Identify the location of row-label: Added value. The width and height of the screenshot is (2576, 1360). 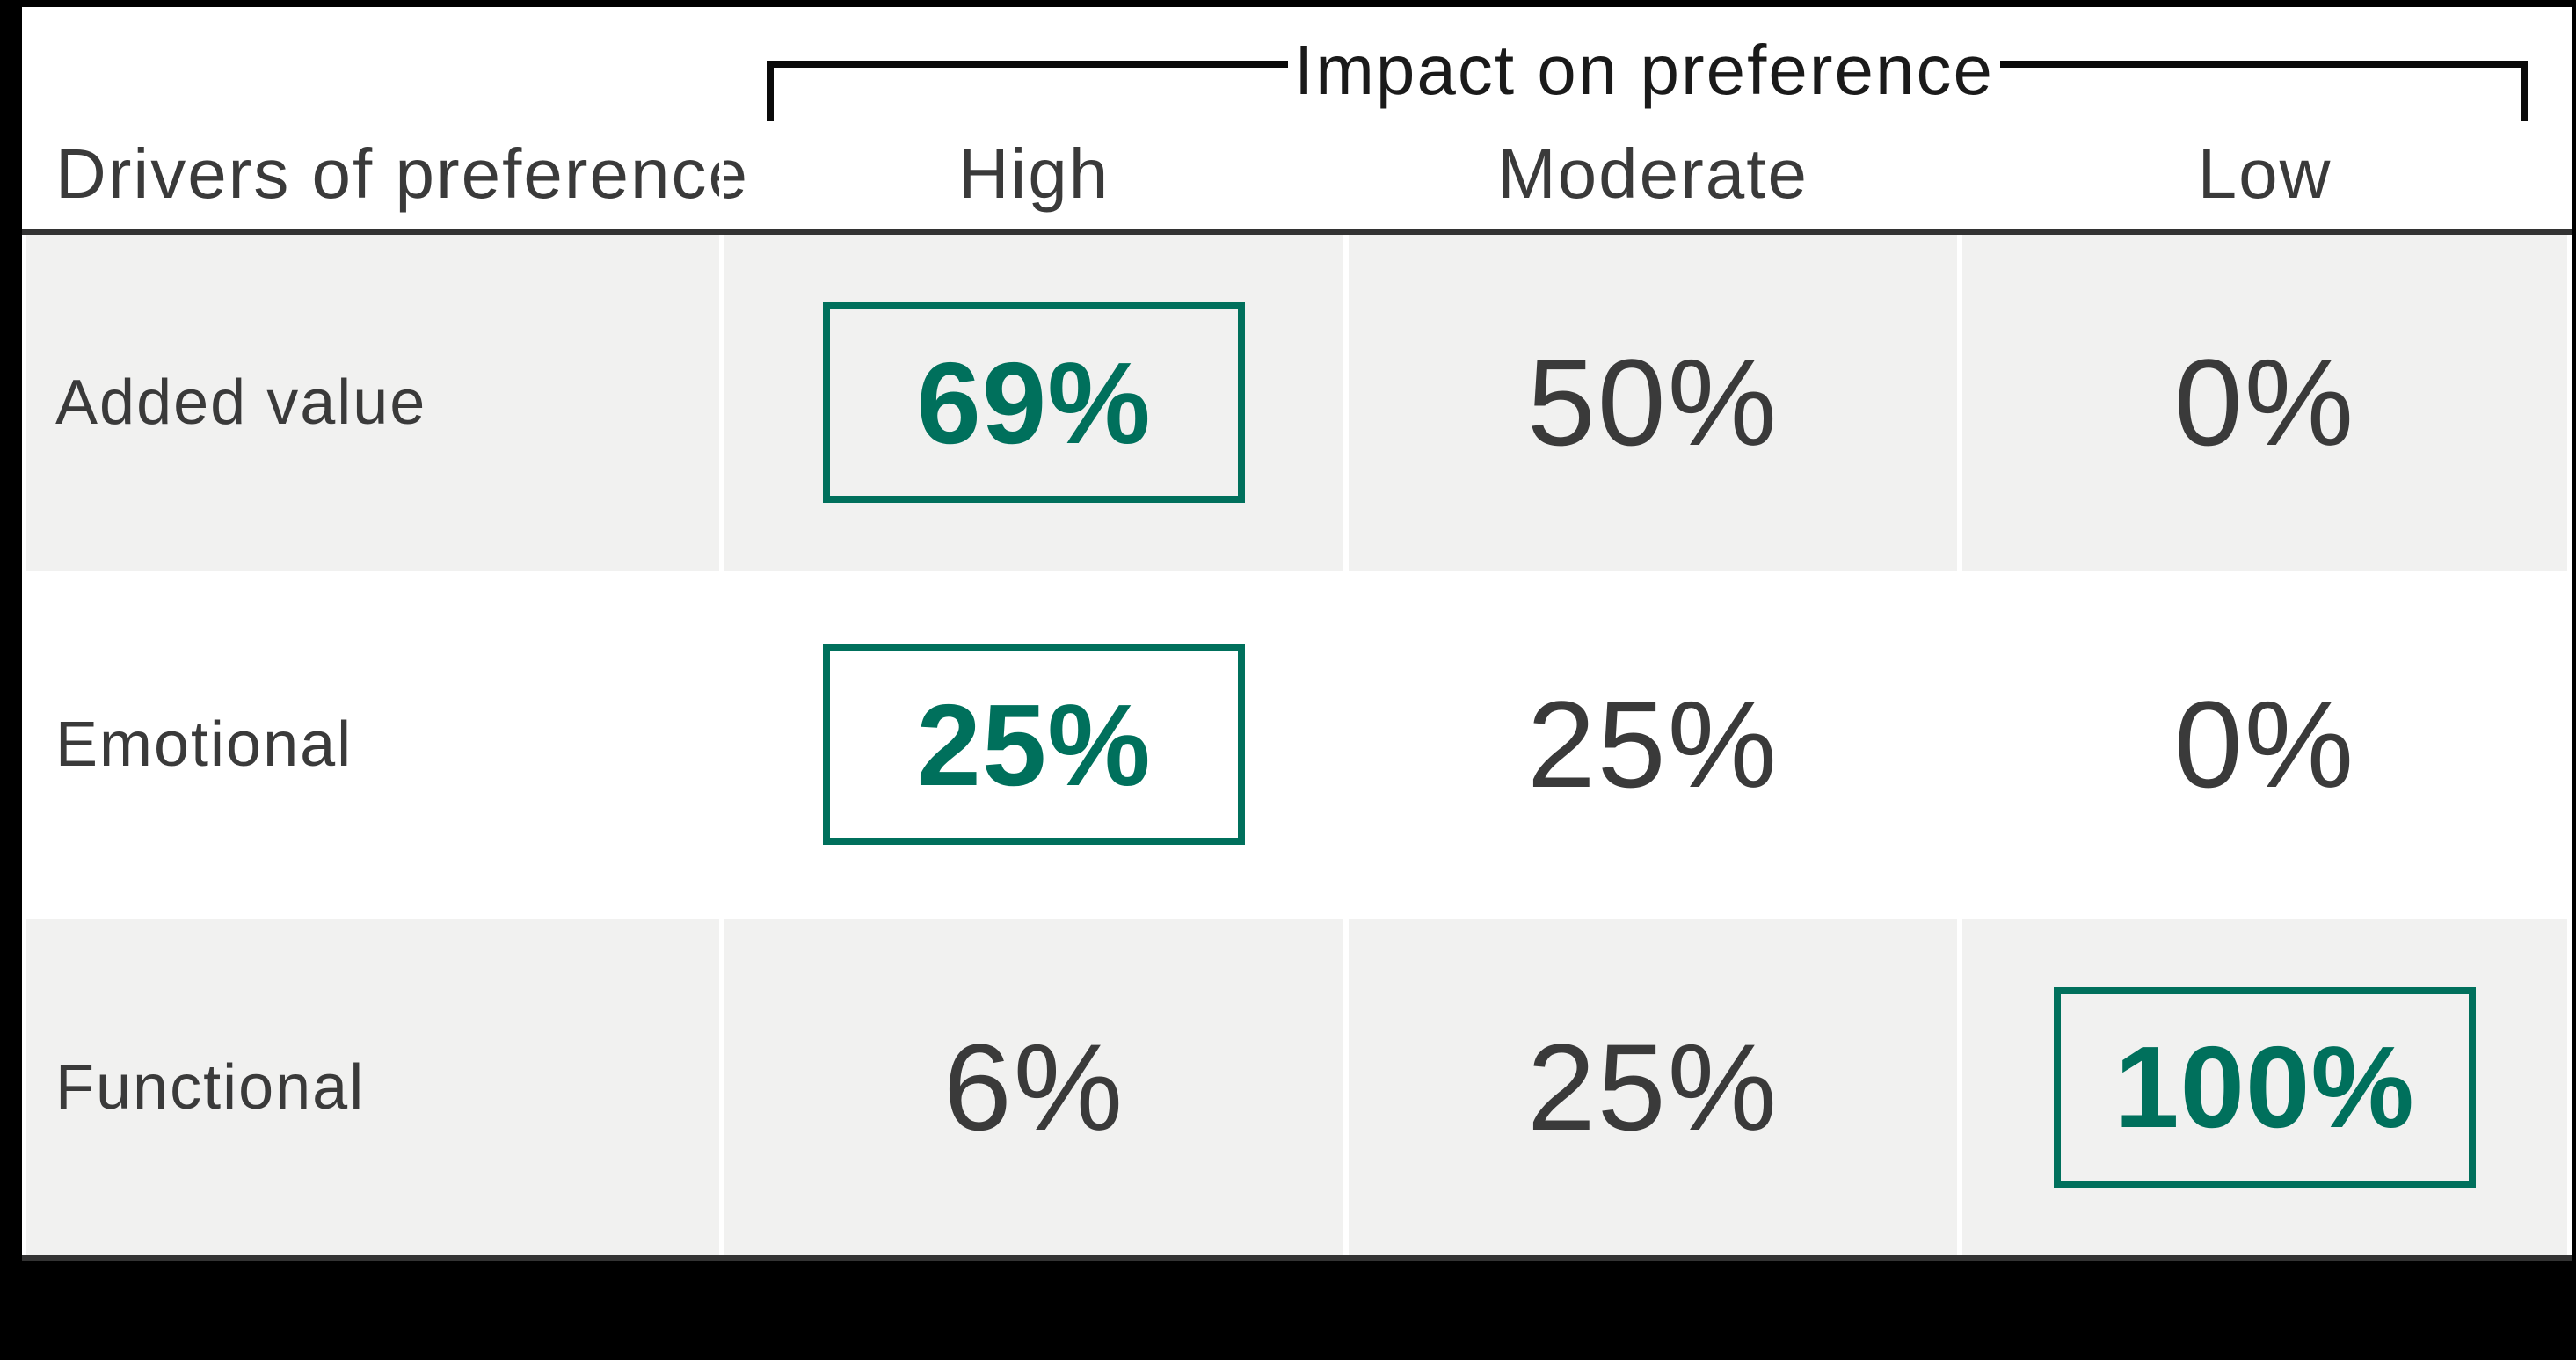
(372, 403).